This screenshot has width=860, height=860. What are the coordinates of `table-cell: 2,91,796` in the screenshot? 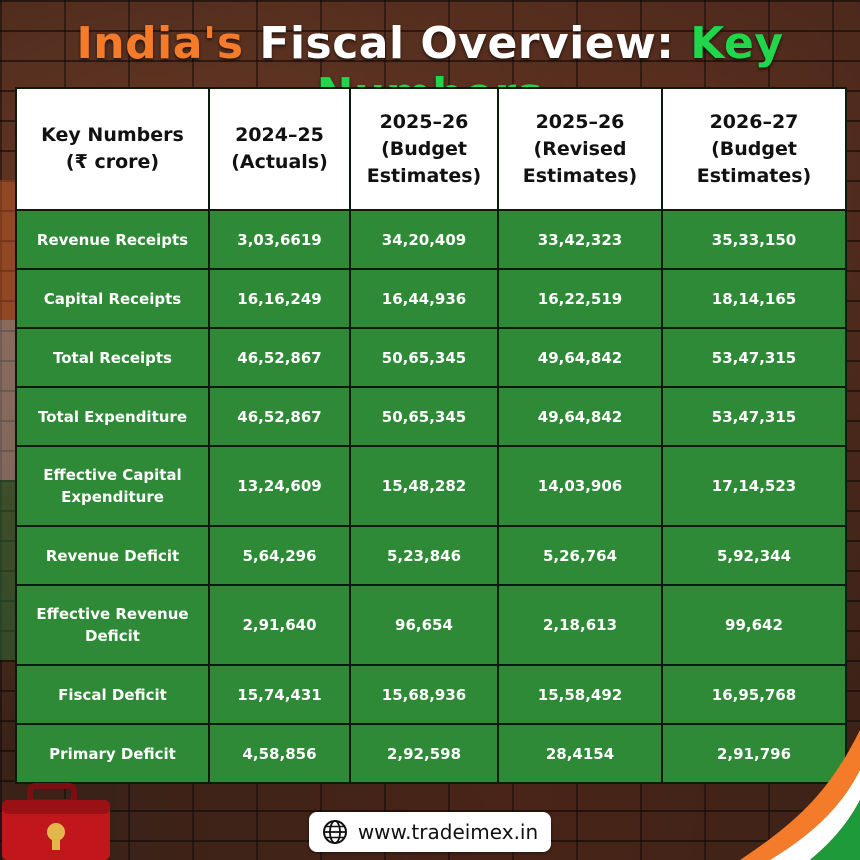 It's located at (754, 753).